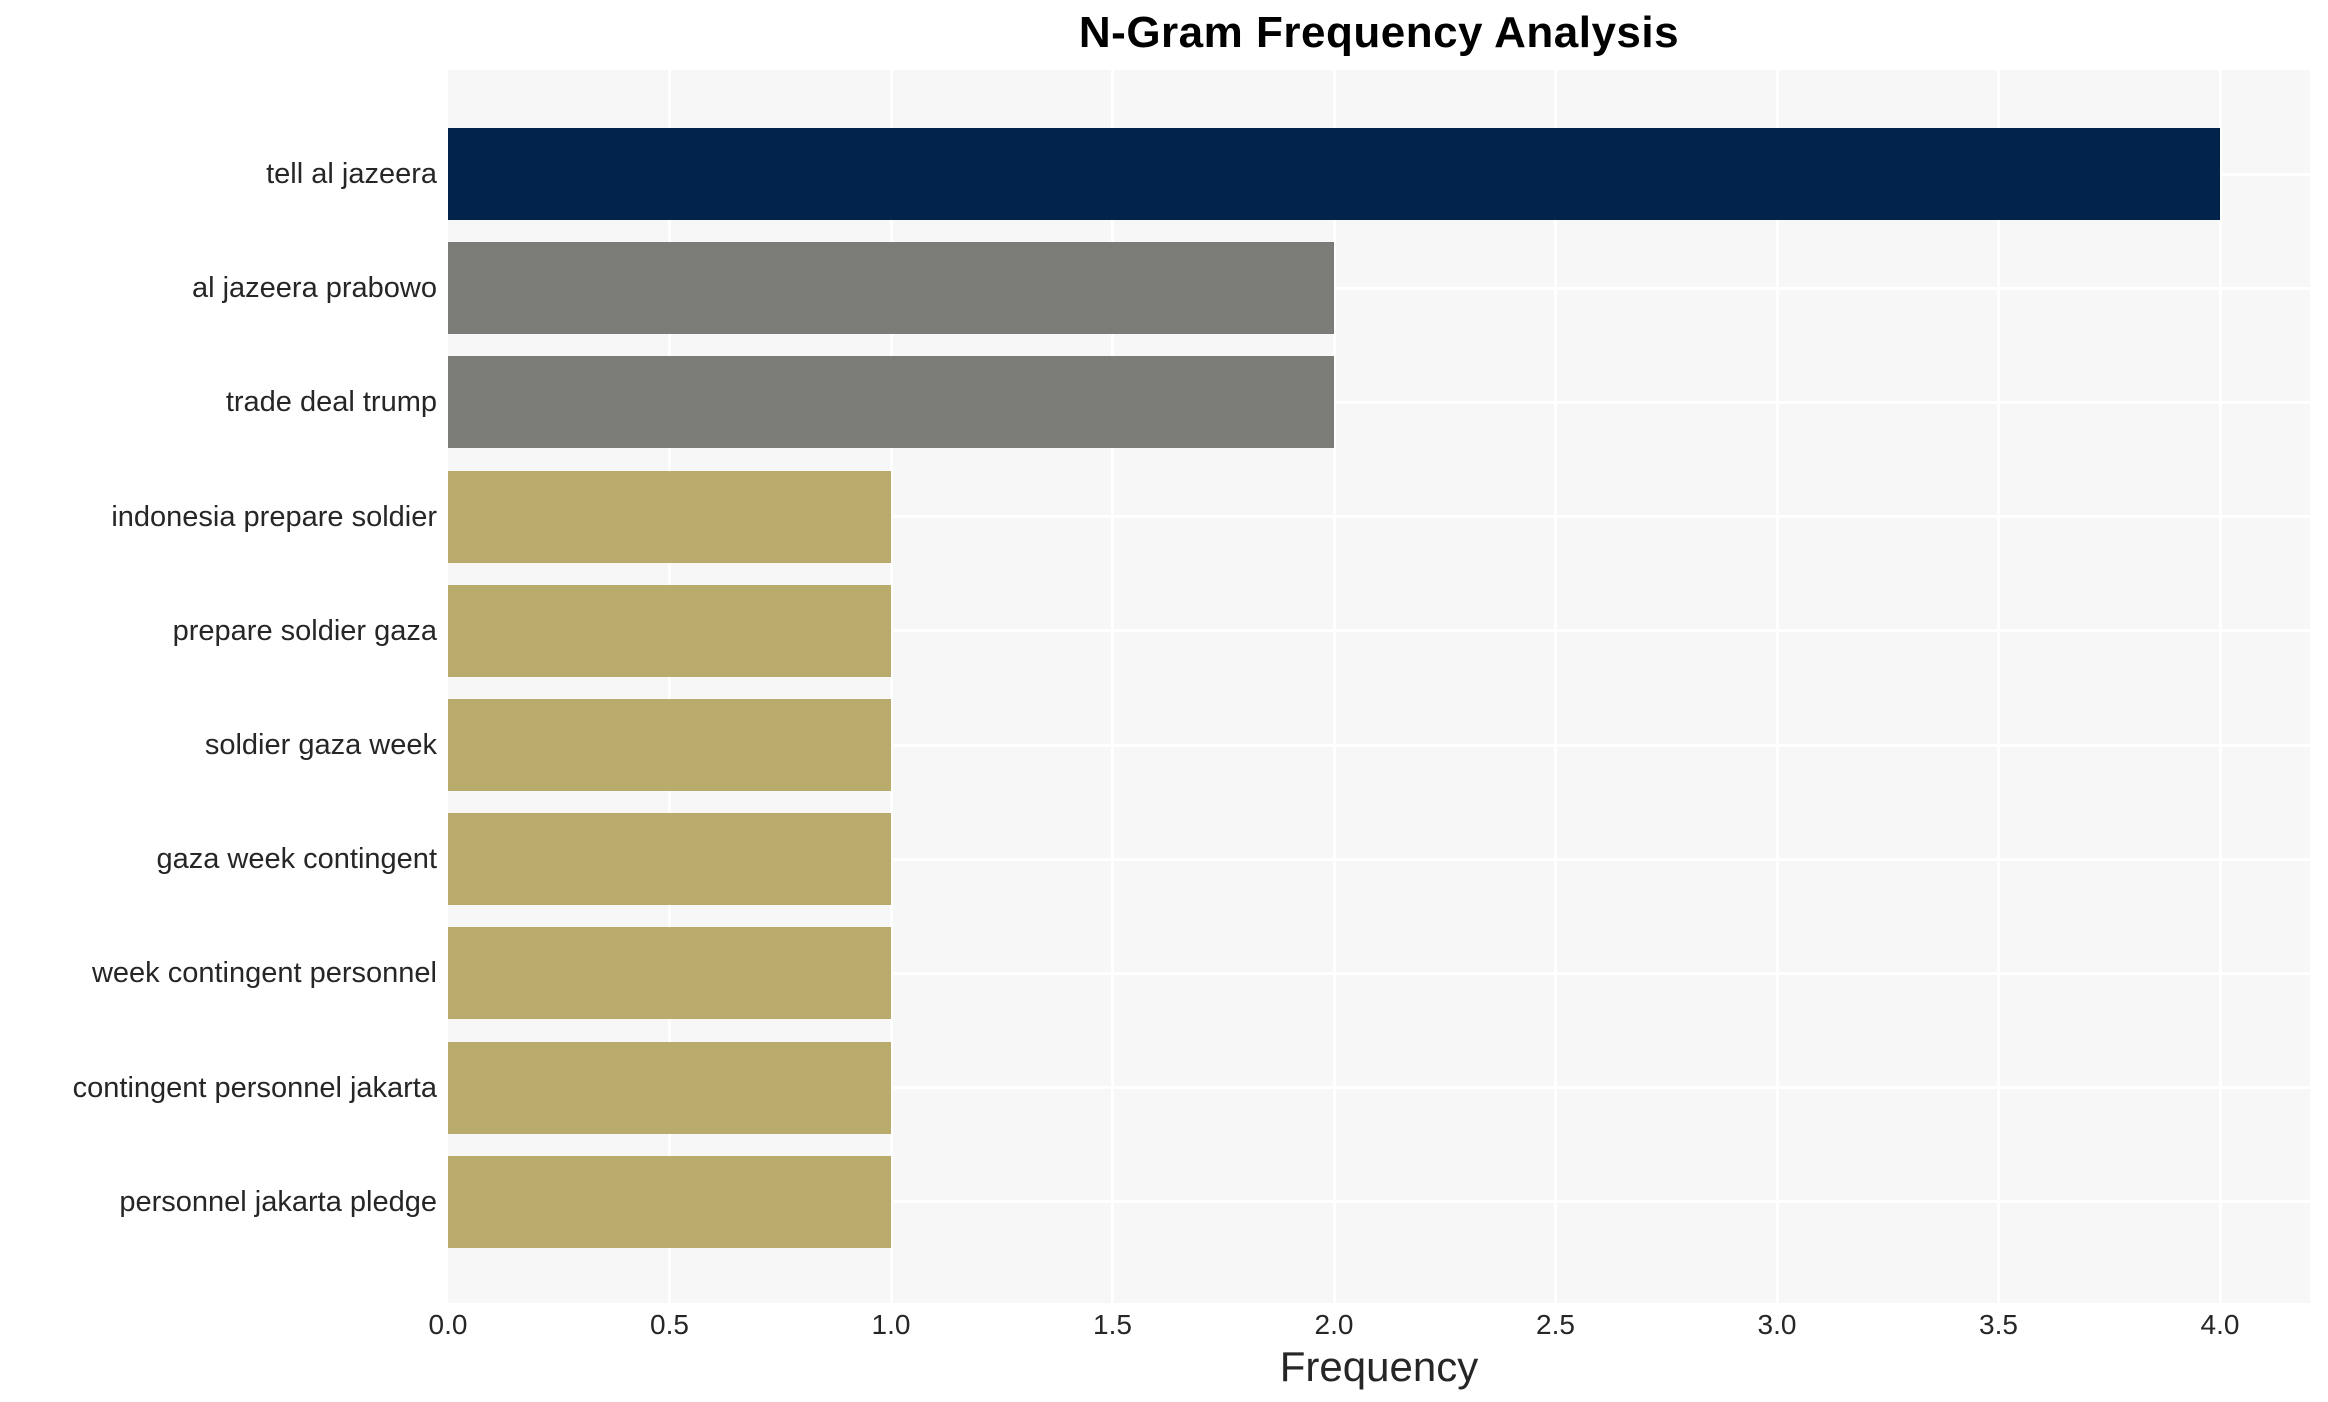  What do you see at coordinates (264, 973) in the screenshot?
I see `category-label: week contingent personnel` at bounding box center [264, 973].